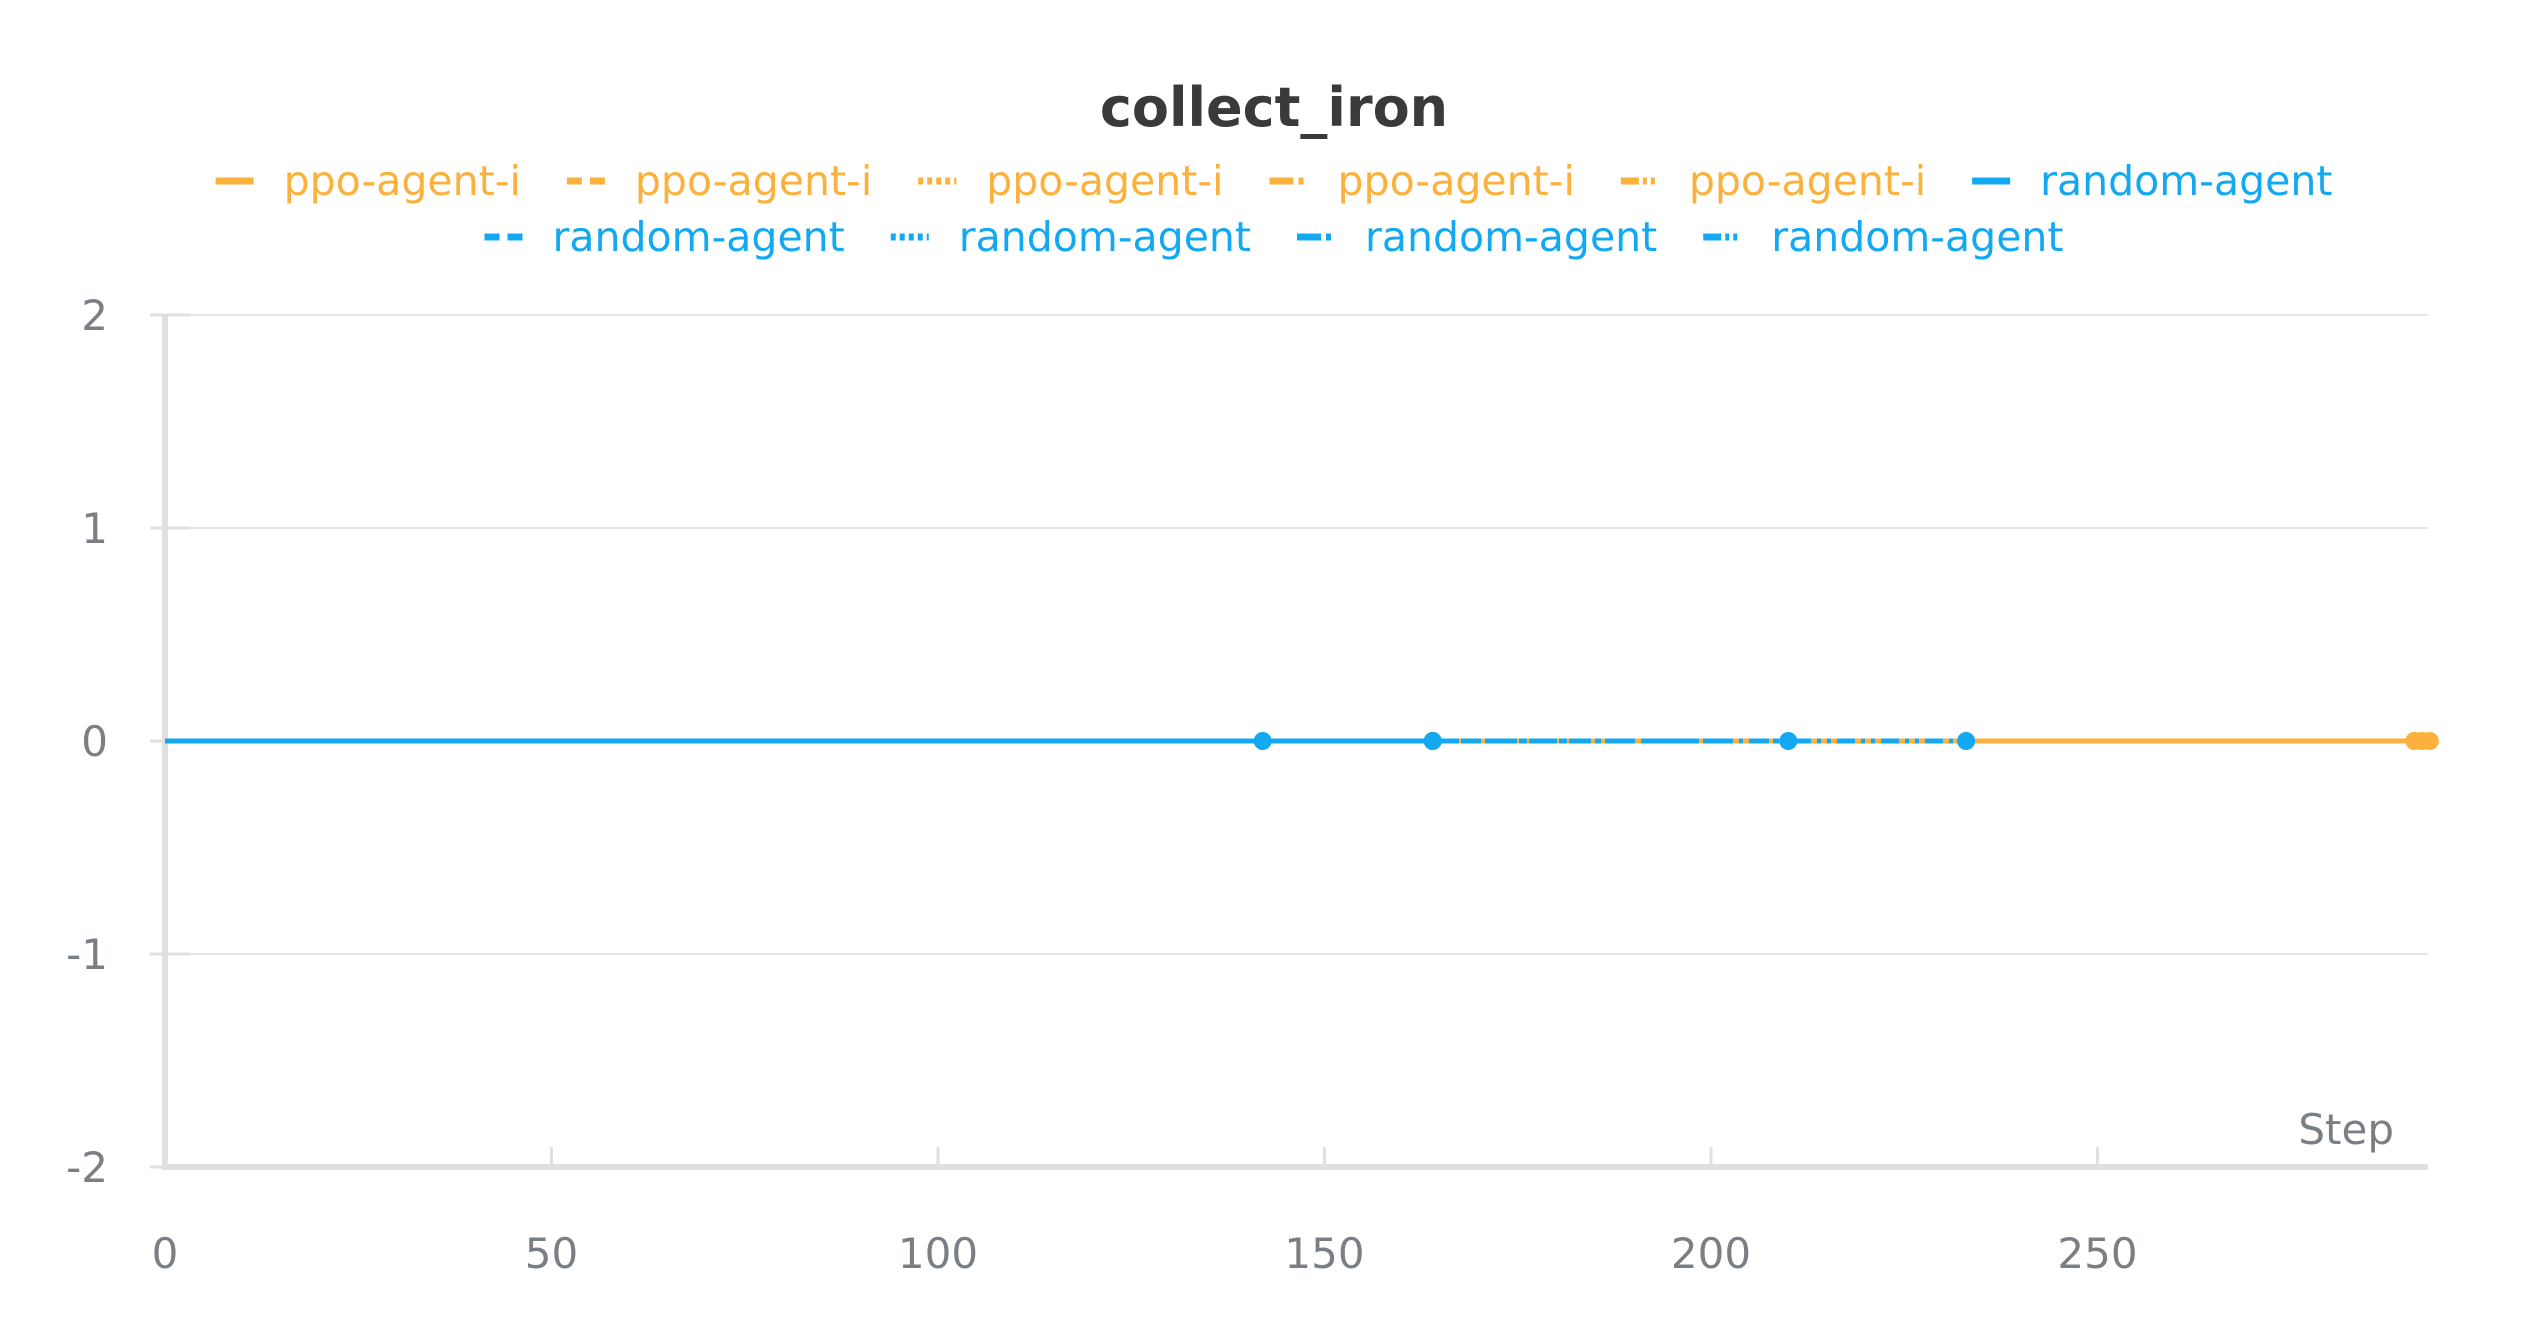 The height and width of the screenshot is (1328, 2528). What do you see at coordinates (1324, 1253) in the screenshot?
I see `x-tick-label: 150` at bounding box center [1324, 1253].